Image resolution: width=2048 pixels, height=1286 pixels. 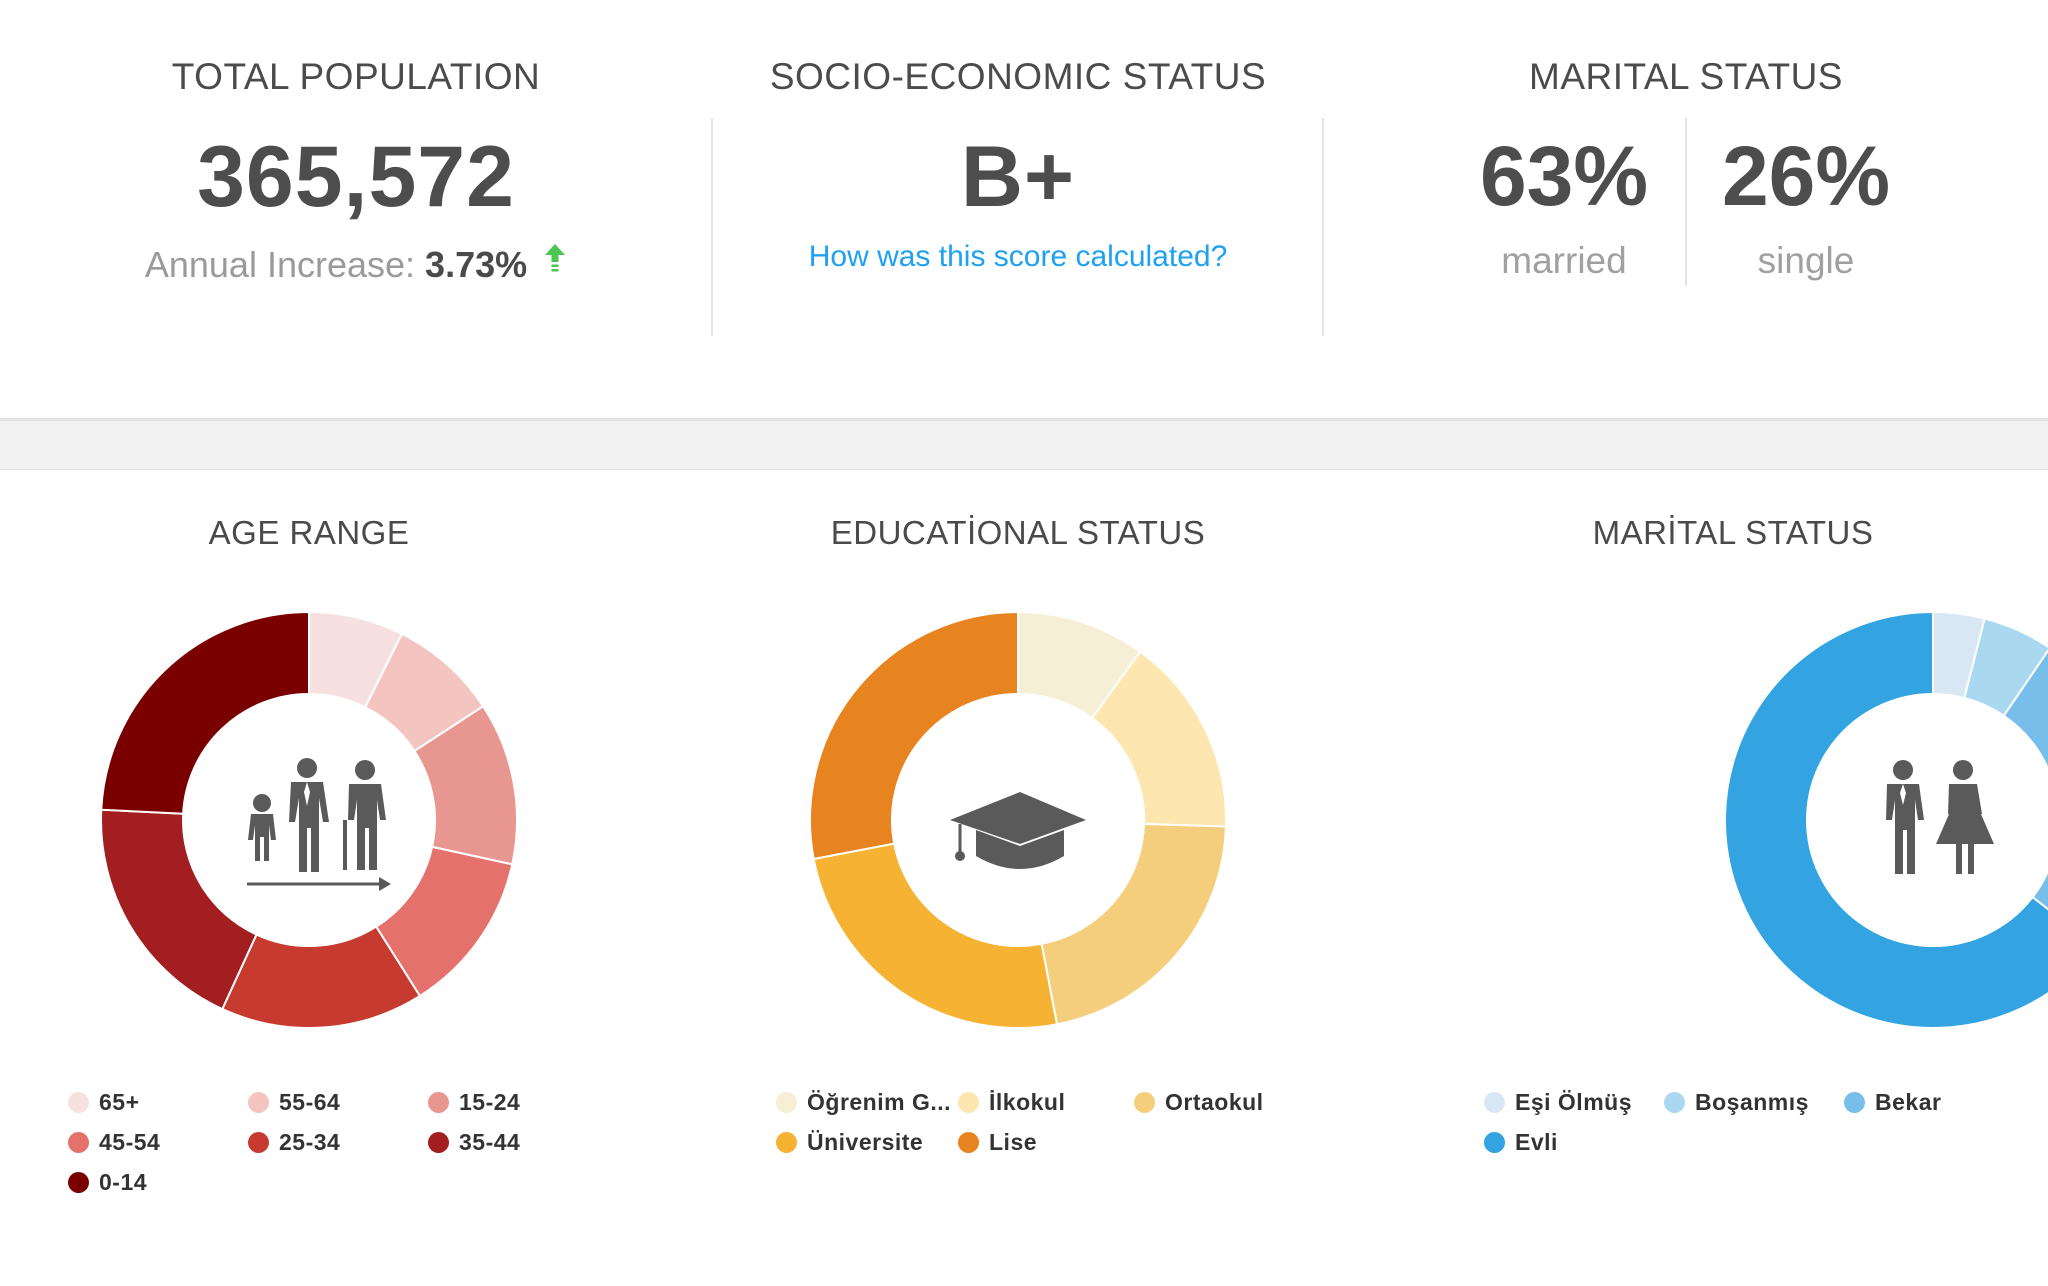 I want to click on section-separator, so click(x=1024, y=444).